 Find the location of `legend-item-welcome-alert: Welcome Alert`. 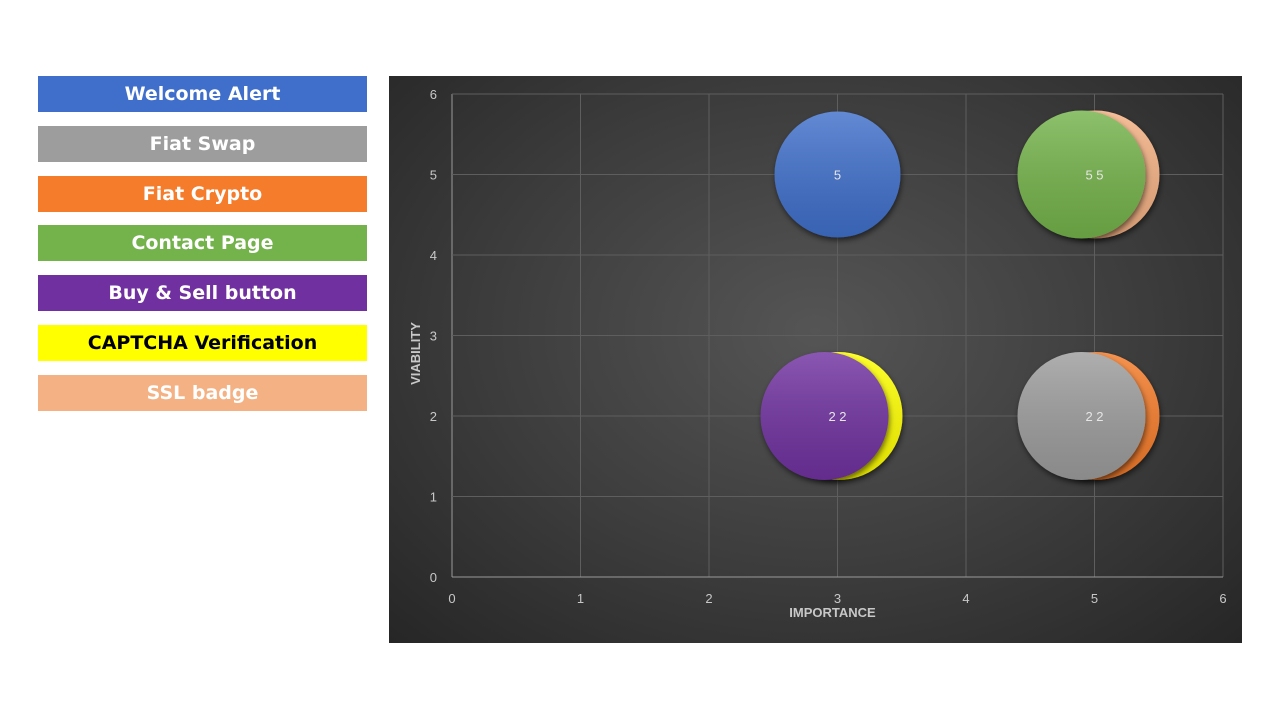

legend-item-welcome-alert: Welcome Alert is located at coordinates (202, 94).